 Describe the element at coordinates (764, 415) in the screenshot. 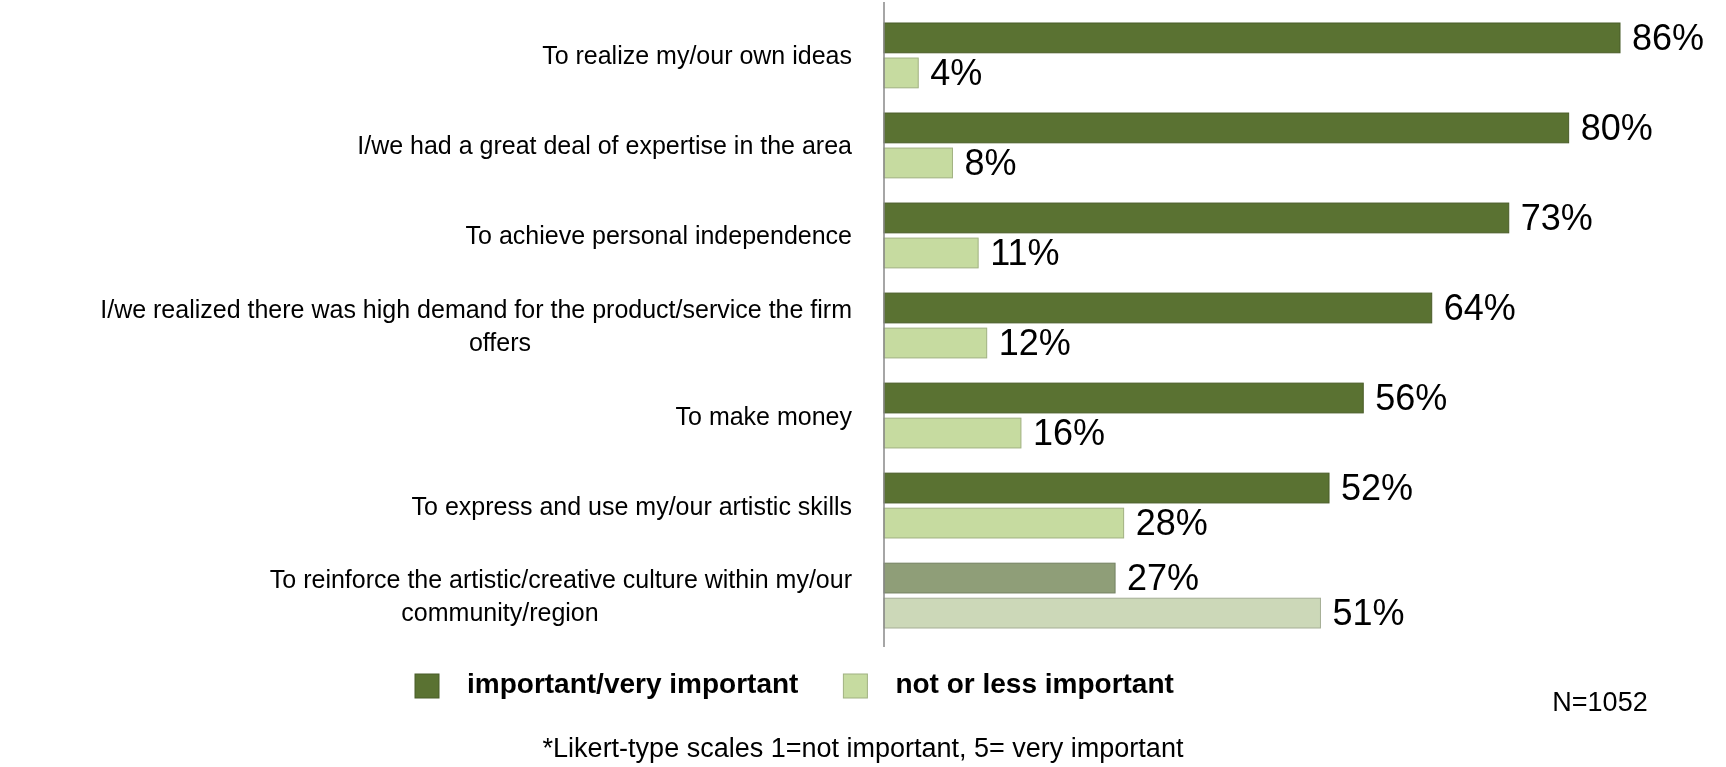

I see `y-tick-label: To make money` at that location.